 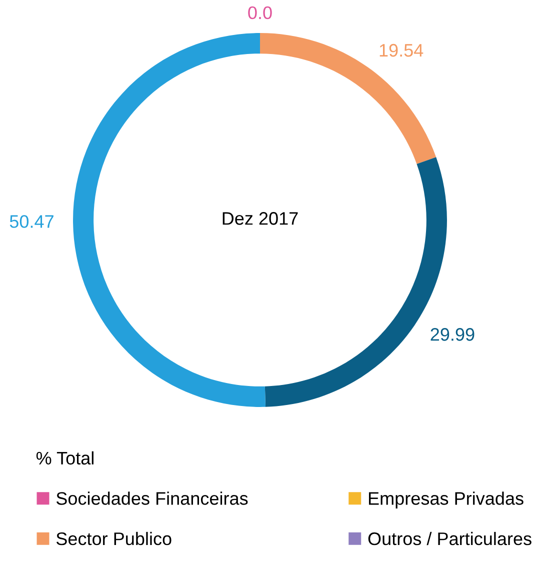 What do you see at coordinates (114, 539) in the screenshot?
I see `legend-label: Sector Publico` at bounding box center [114, 539].